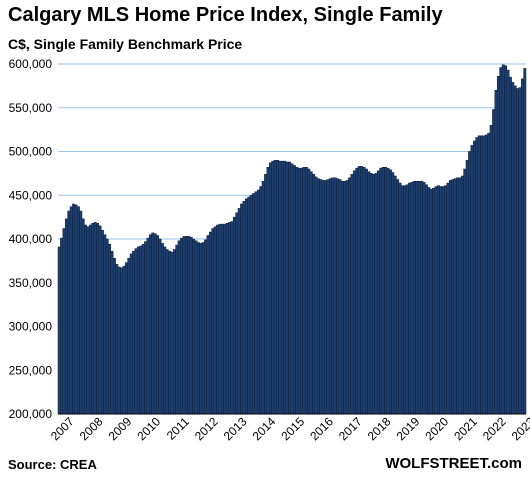 This screenshot has width=530, height=481. I want to click on x-tick-label: 2010, so click(148, 428).